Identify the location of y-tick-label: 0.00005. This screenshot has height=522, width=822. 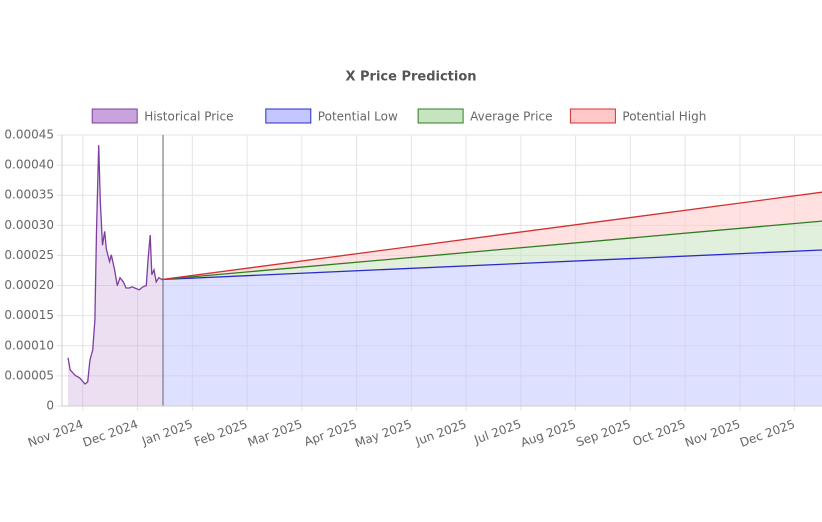
(29, 375).